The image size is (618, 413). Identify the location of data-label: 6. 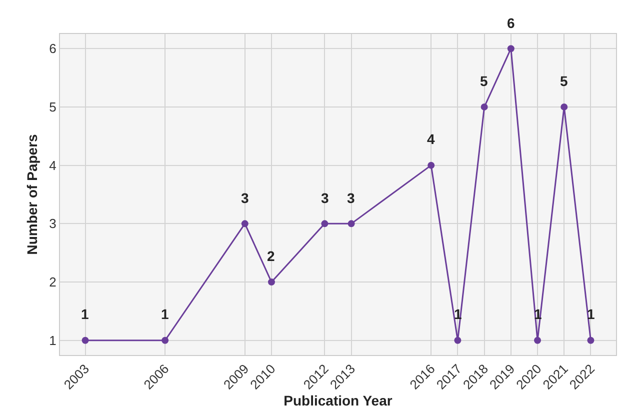
(511, 23).